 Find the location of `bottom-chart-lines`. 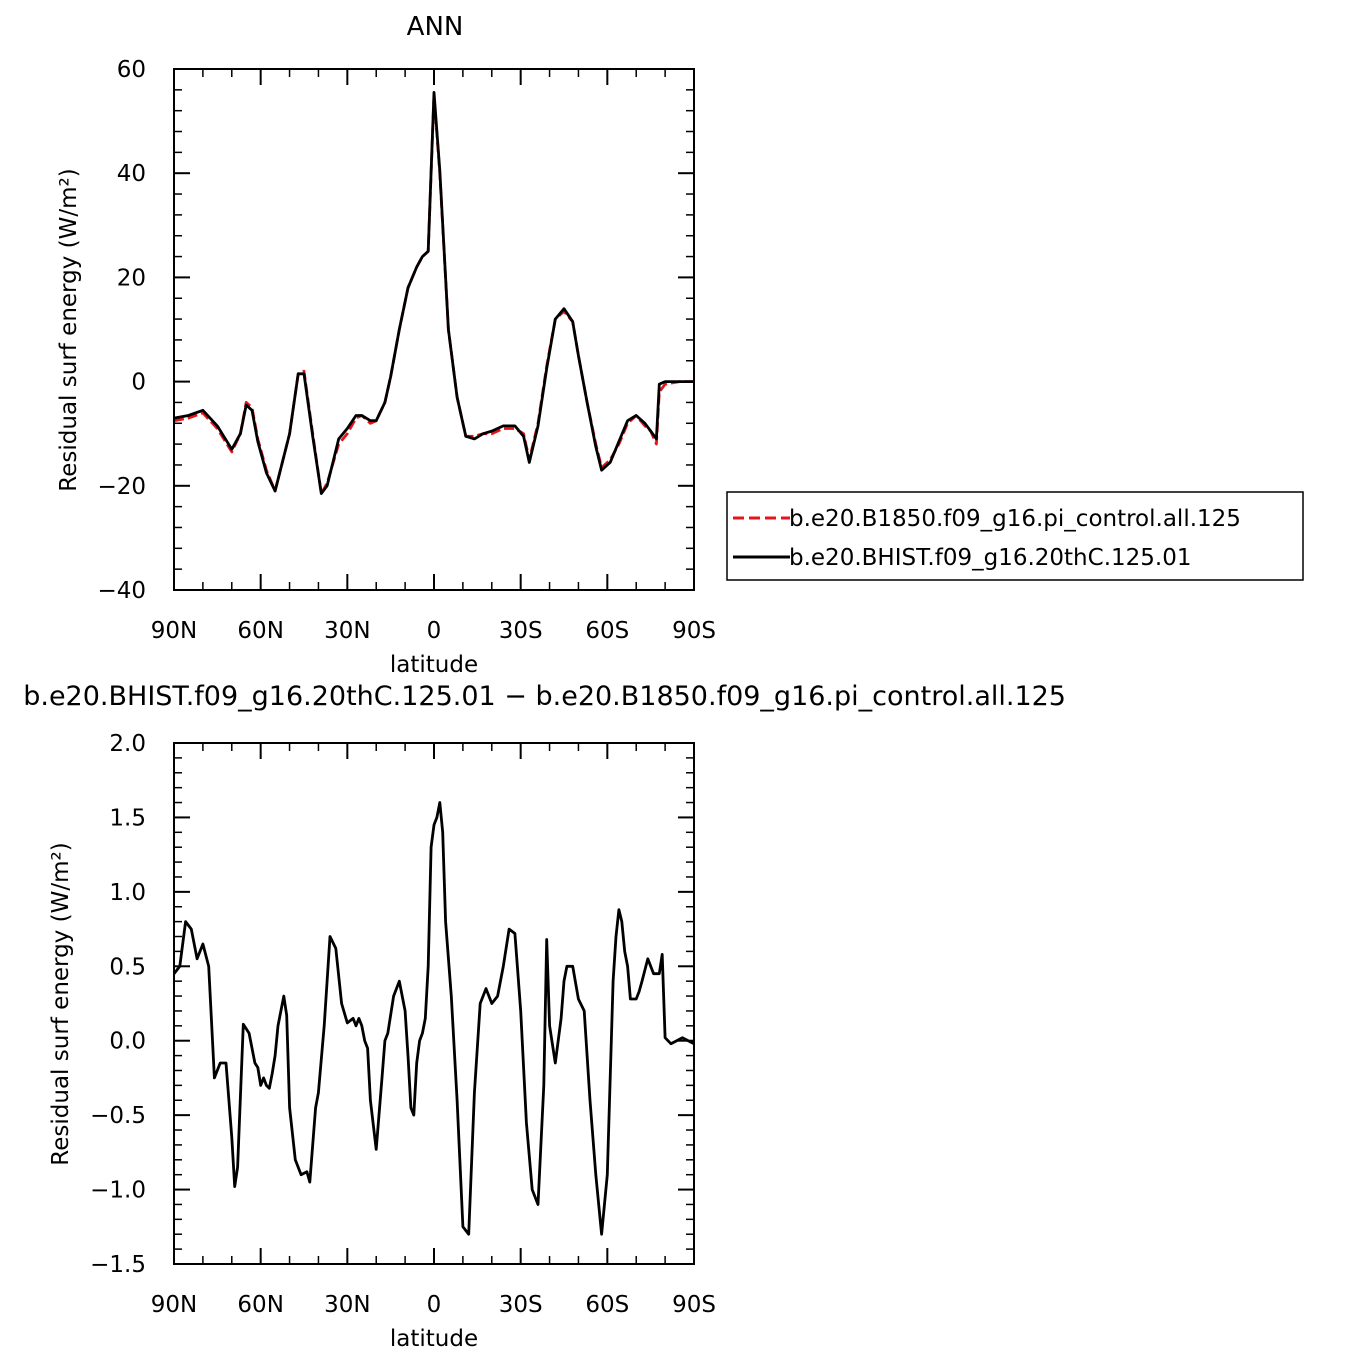

bottom-chart-lines is located at coordinates (433, 1018).